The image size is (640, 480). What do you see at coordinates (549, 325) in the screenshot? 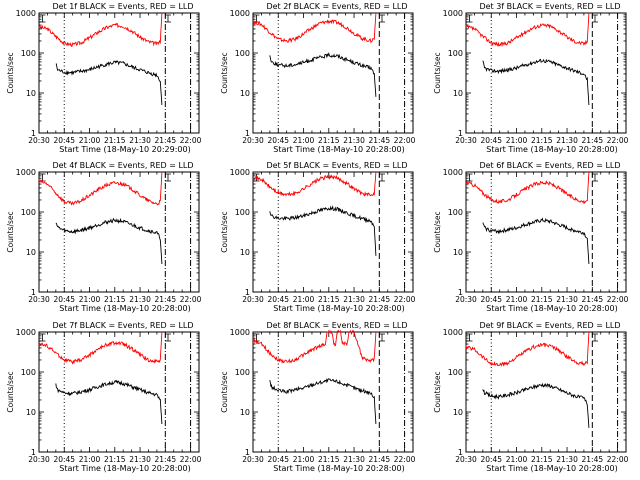
I see `chart-title: Det 9f BLACK = Events, RED = LLD` at bounding box center [549, 325].